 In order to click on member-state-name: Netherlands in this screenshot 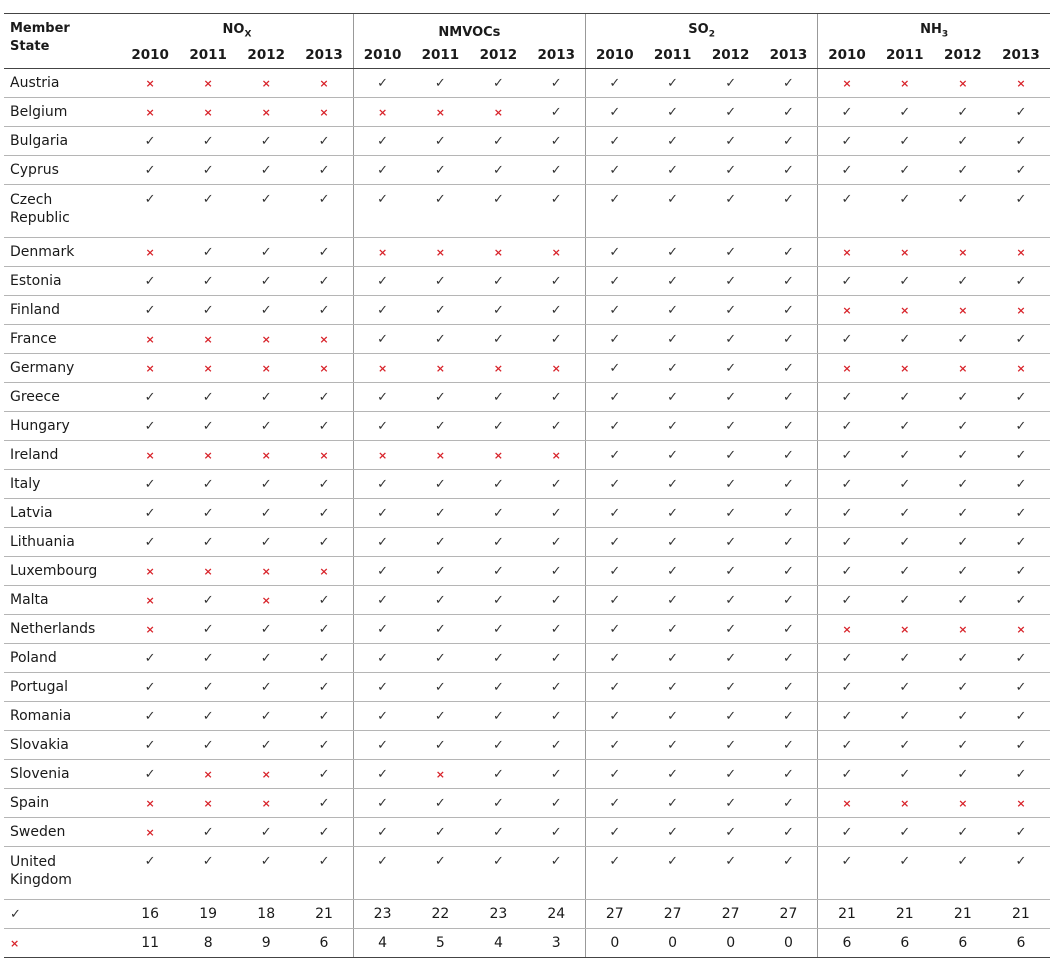, I will do `click(63, 629)`.